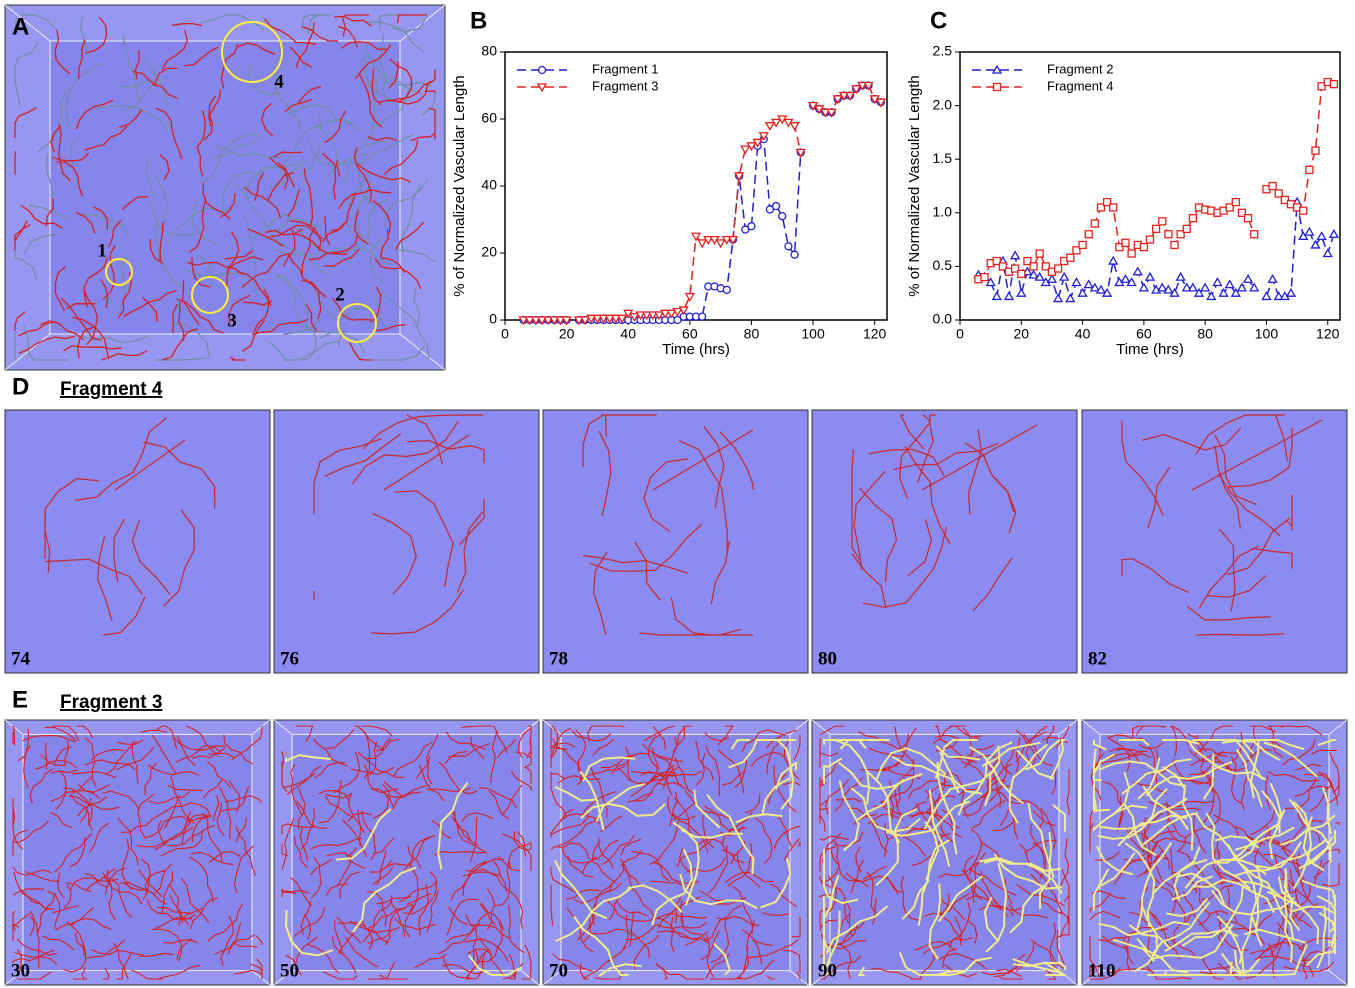 Image resolution: width=1355 pixels, height=988 pixels. I want to click on x-axis-label: Time (hrs), so click(696, 349).